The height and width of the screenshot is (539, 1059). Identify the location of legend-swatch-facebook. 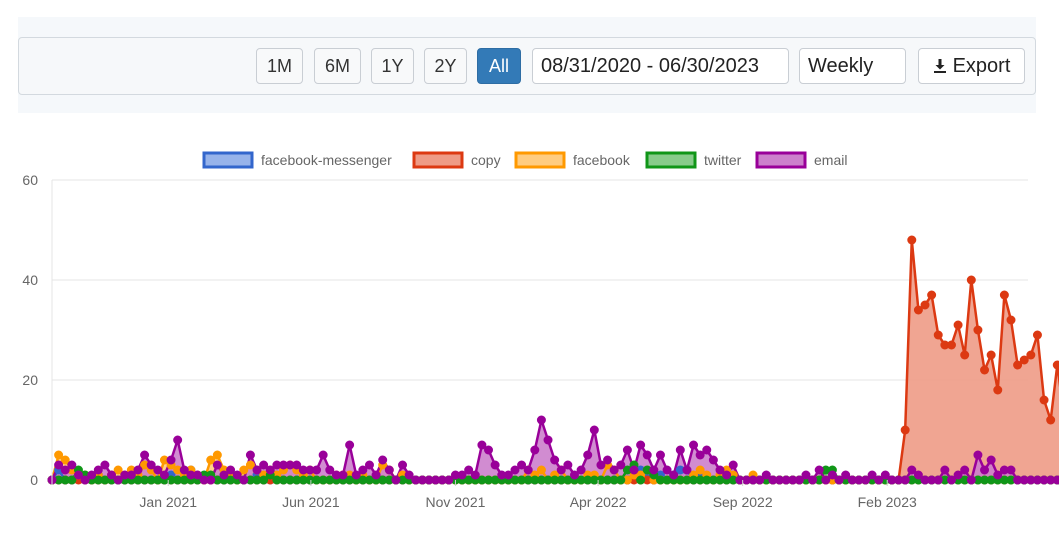
(540, 160).